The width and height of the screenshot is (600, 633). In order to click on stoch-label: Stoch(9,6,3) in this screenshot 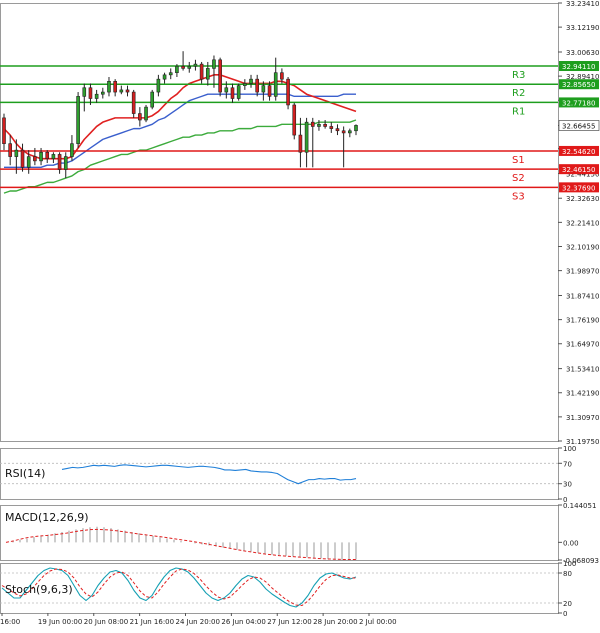, I will do `click(39, 589)`.